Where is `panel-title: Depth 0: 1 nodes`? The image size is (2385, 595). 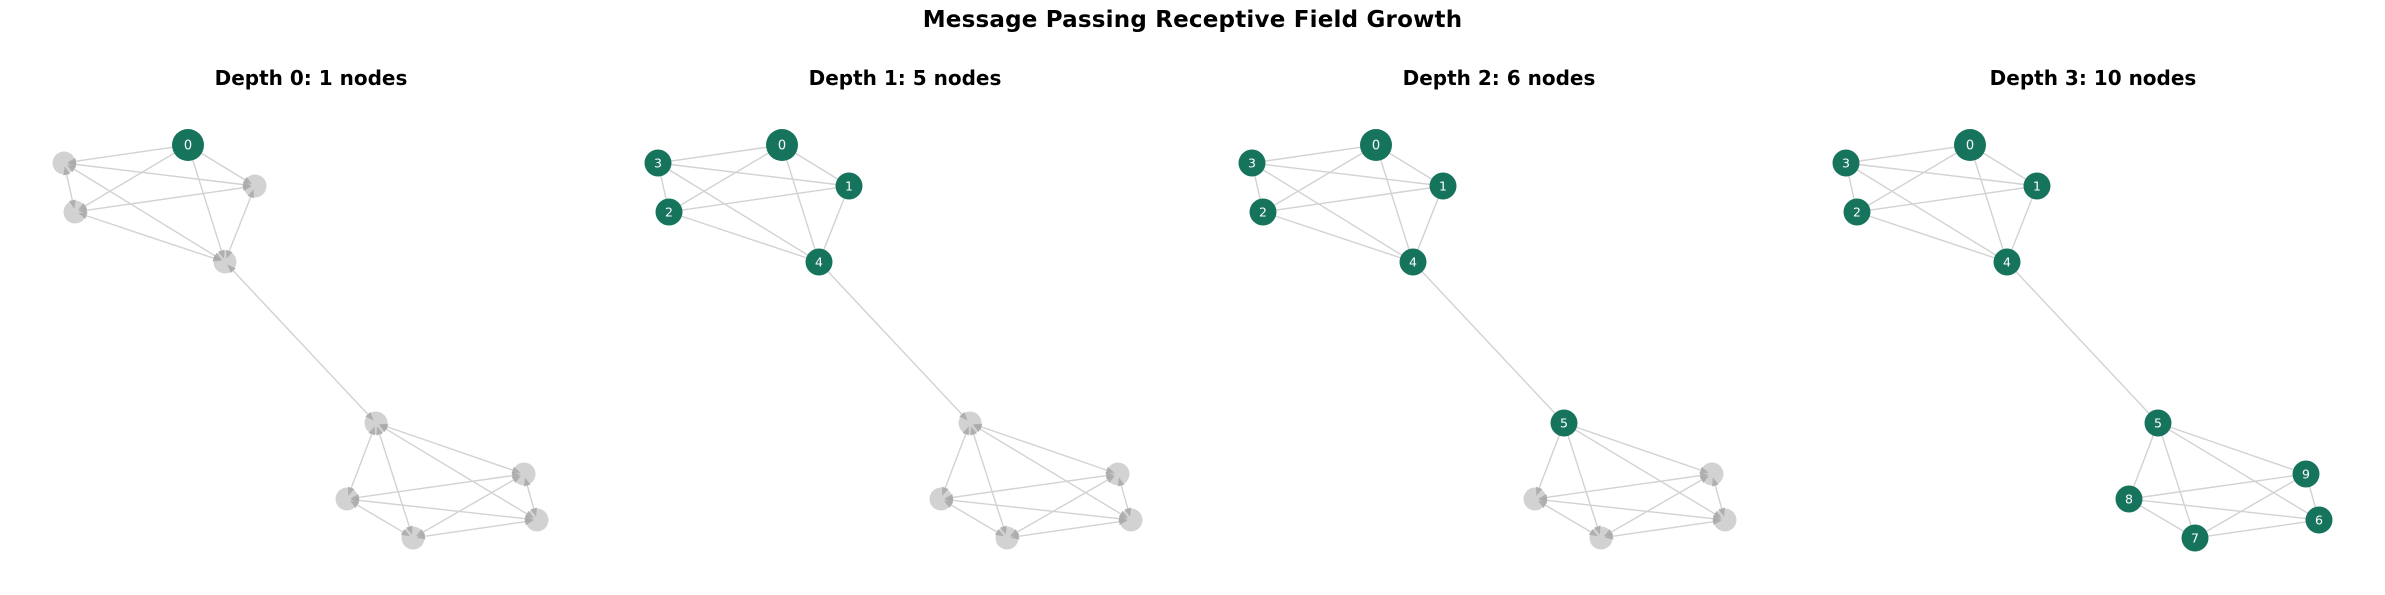
panel-title: Depth 0: 1 nodes is located at coordinates (311, 78).